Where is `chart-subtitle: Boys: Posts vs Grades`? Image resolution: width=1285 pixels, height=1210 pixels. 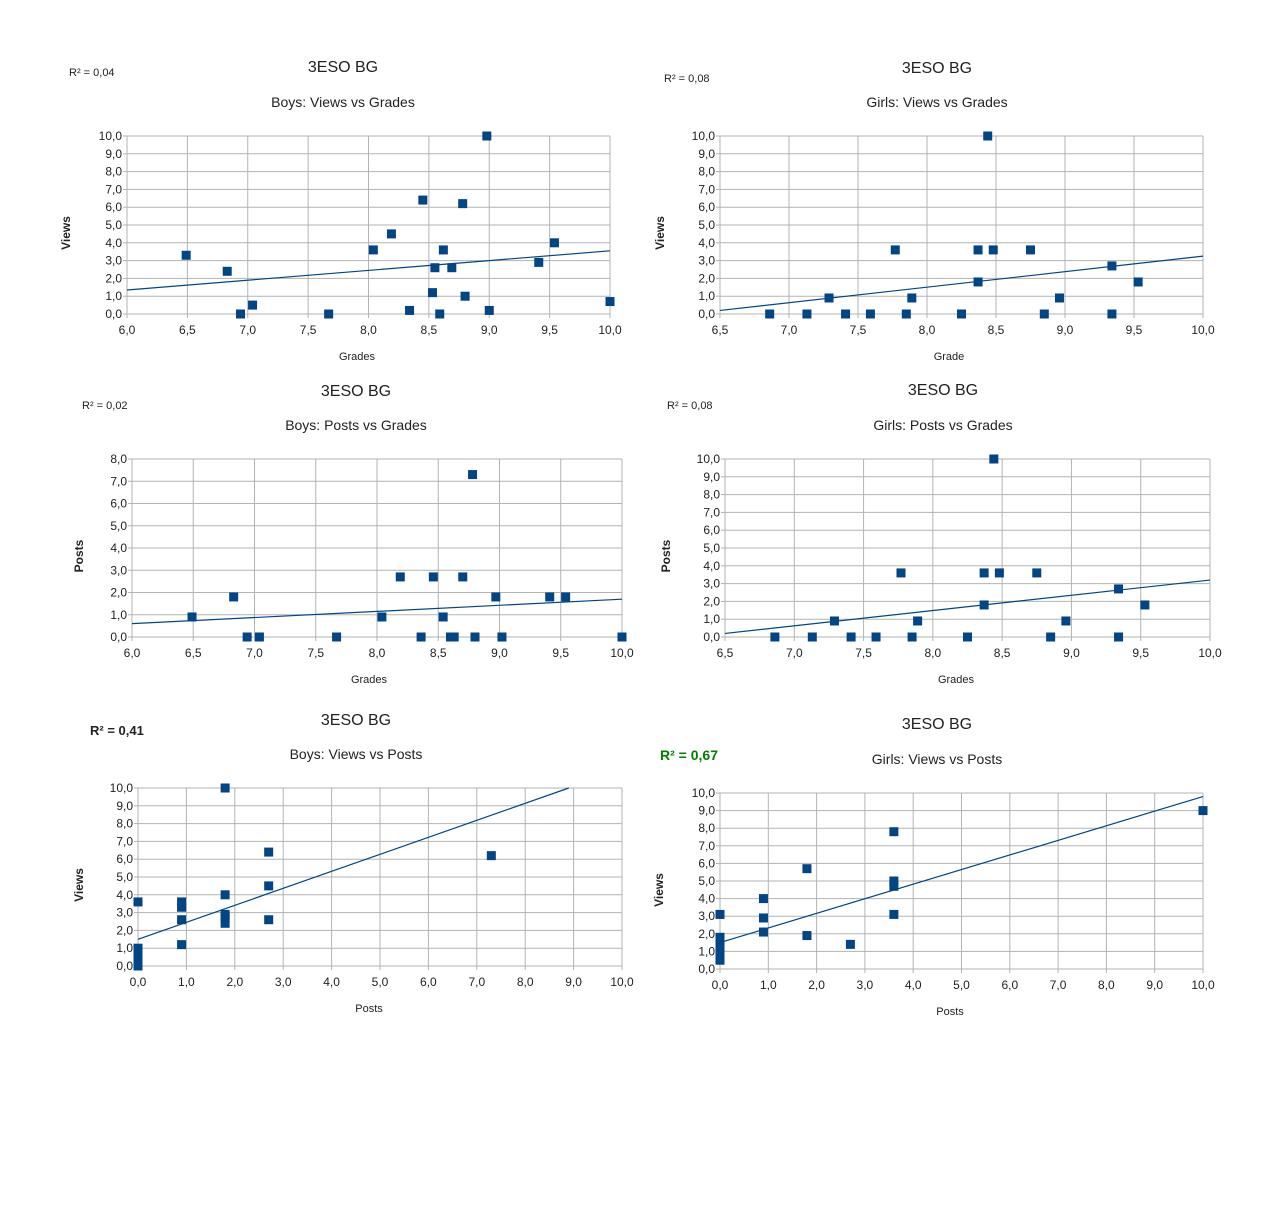 chart-subtitle: Boys: Posts vs Grades is located at coordinates (356, 425).